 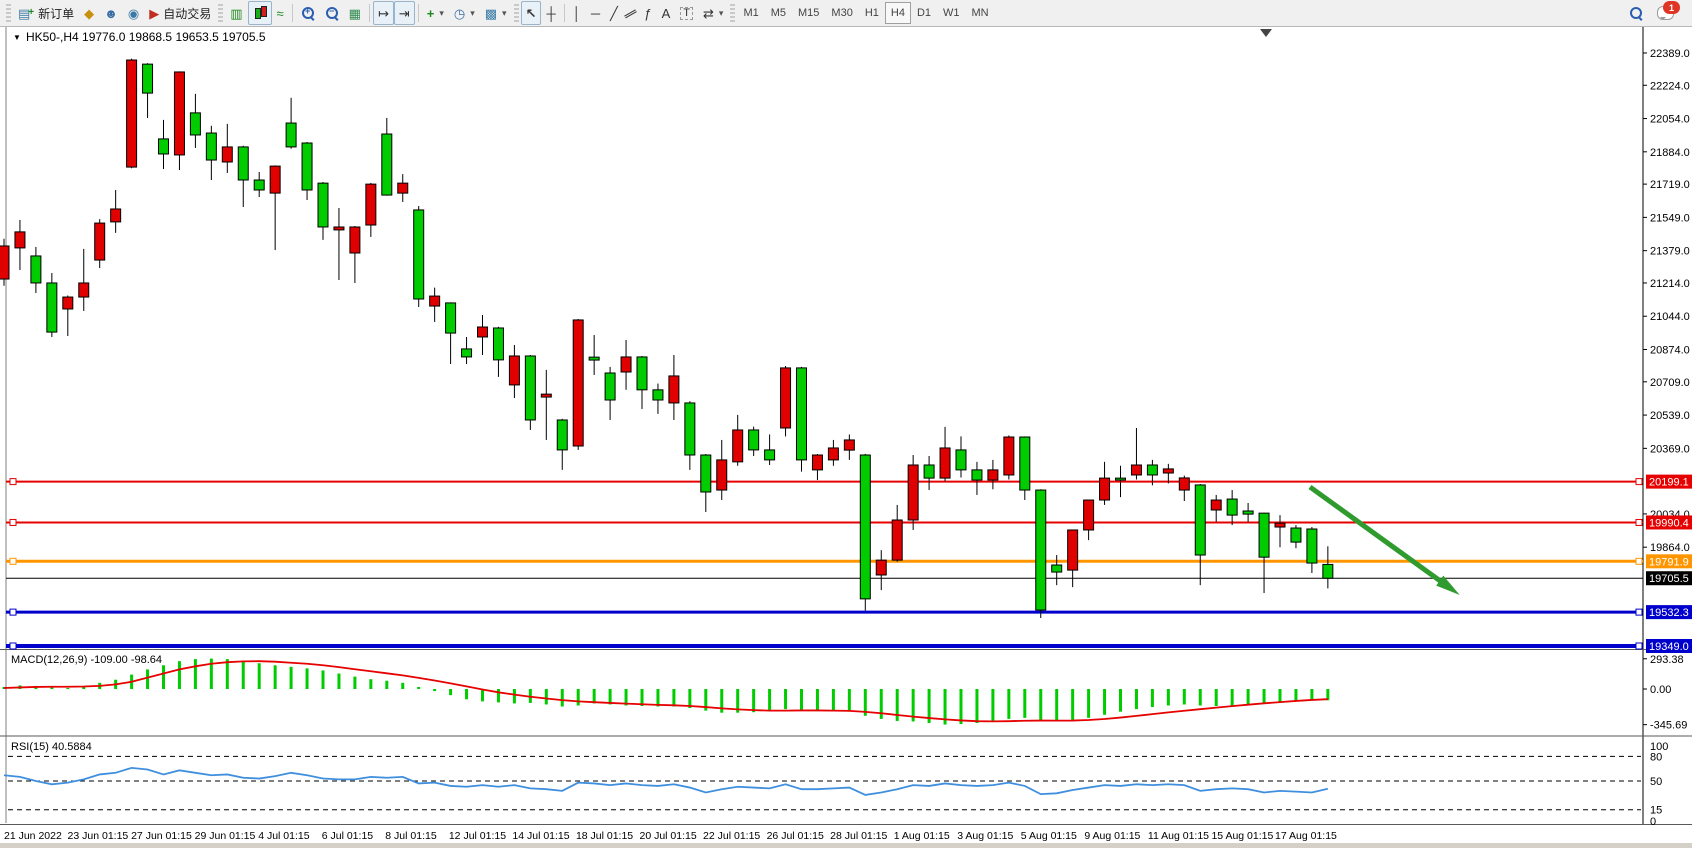 I want to click on chart-shift-marker, so click(x=1266, y=33).